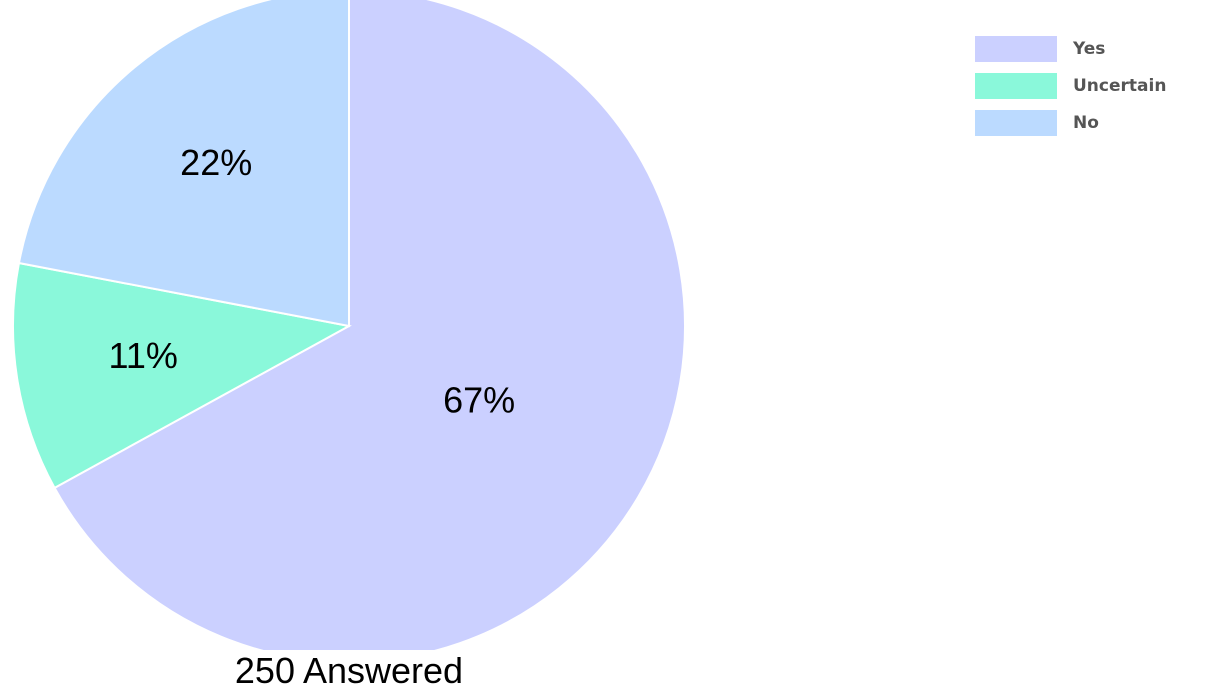 This screenshot has width=1218, height=698. Describe the element at coordinates (216, 162) in the screenshot. I see `slice-label-no: 22%` at that location.